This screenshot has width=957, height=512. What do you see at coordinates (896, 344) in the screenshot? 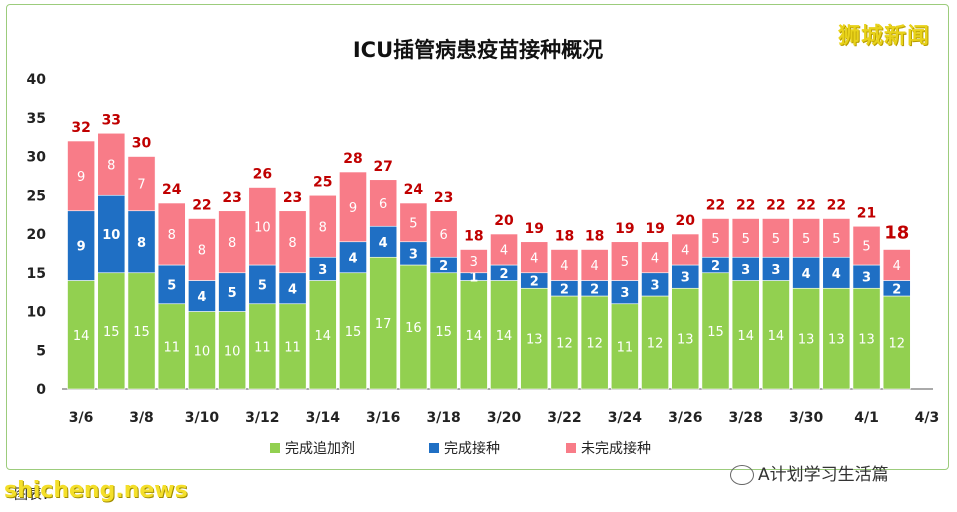
I see `segment-value-label: 12` at bounding box center [896, 344].